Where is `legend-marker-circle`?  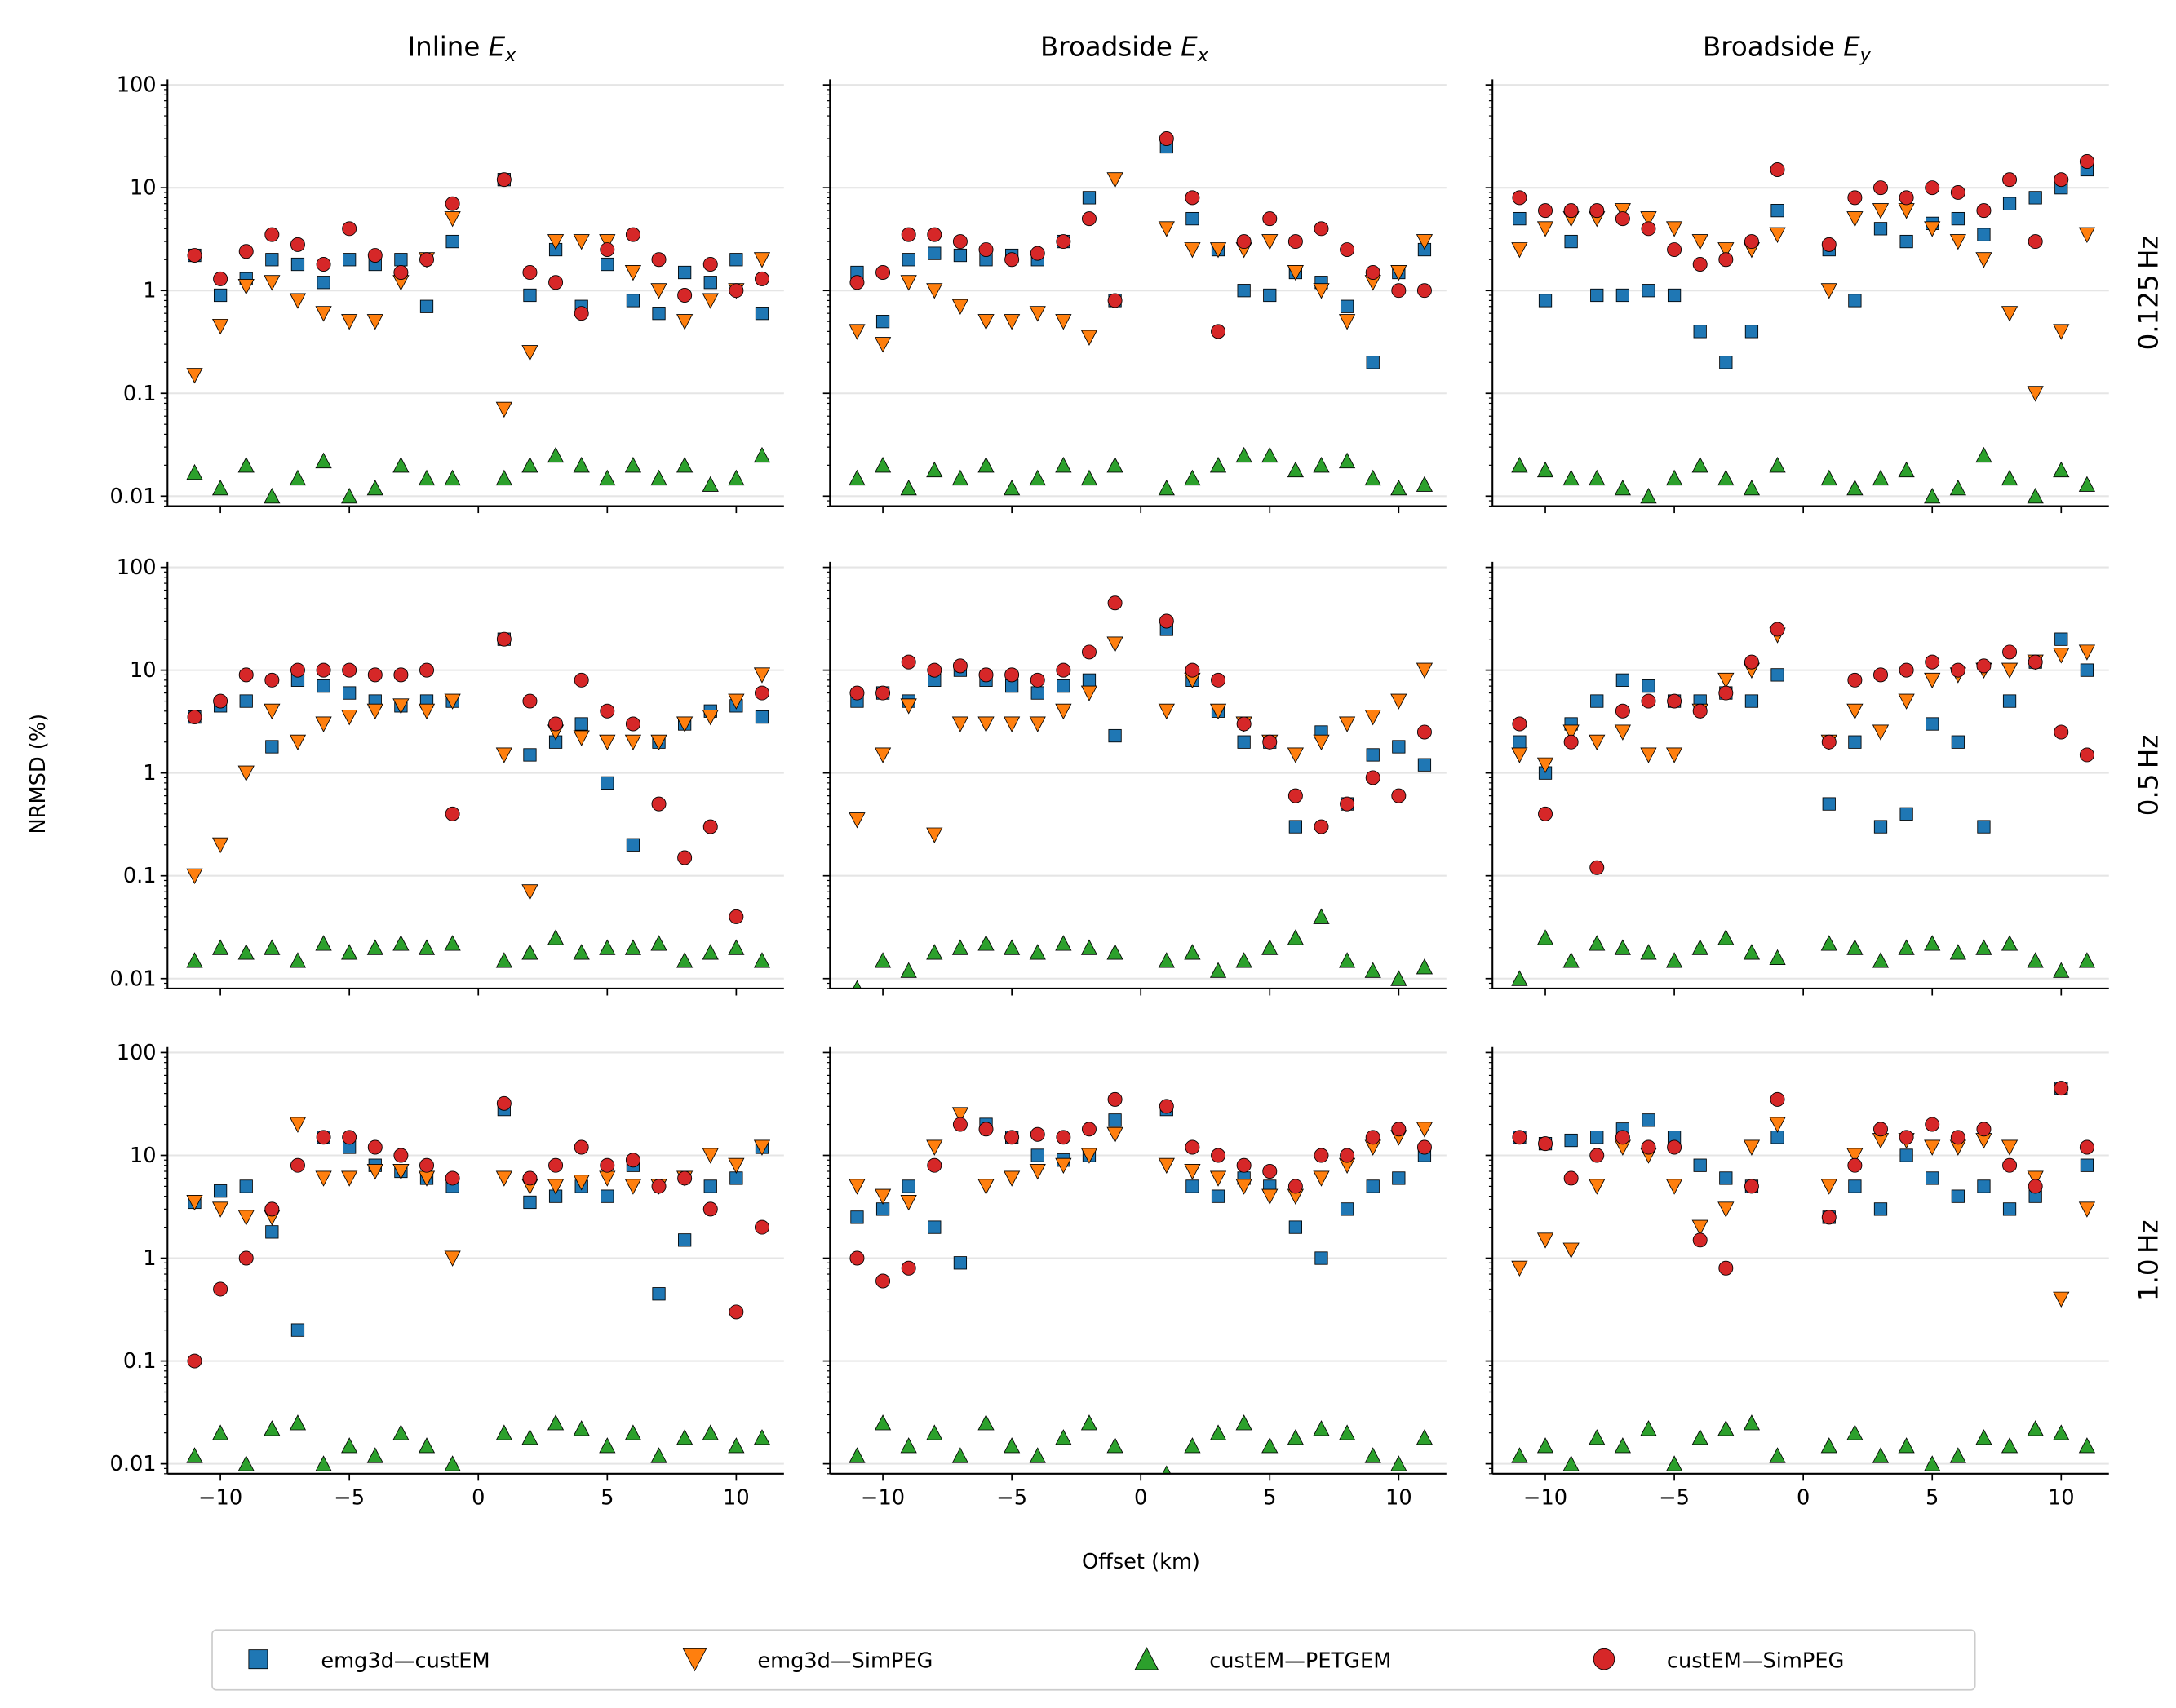
legend-marker-circle is located at coordinates (1604, 1659).